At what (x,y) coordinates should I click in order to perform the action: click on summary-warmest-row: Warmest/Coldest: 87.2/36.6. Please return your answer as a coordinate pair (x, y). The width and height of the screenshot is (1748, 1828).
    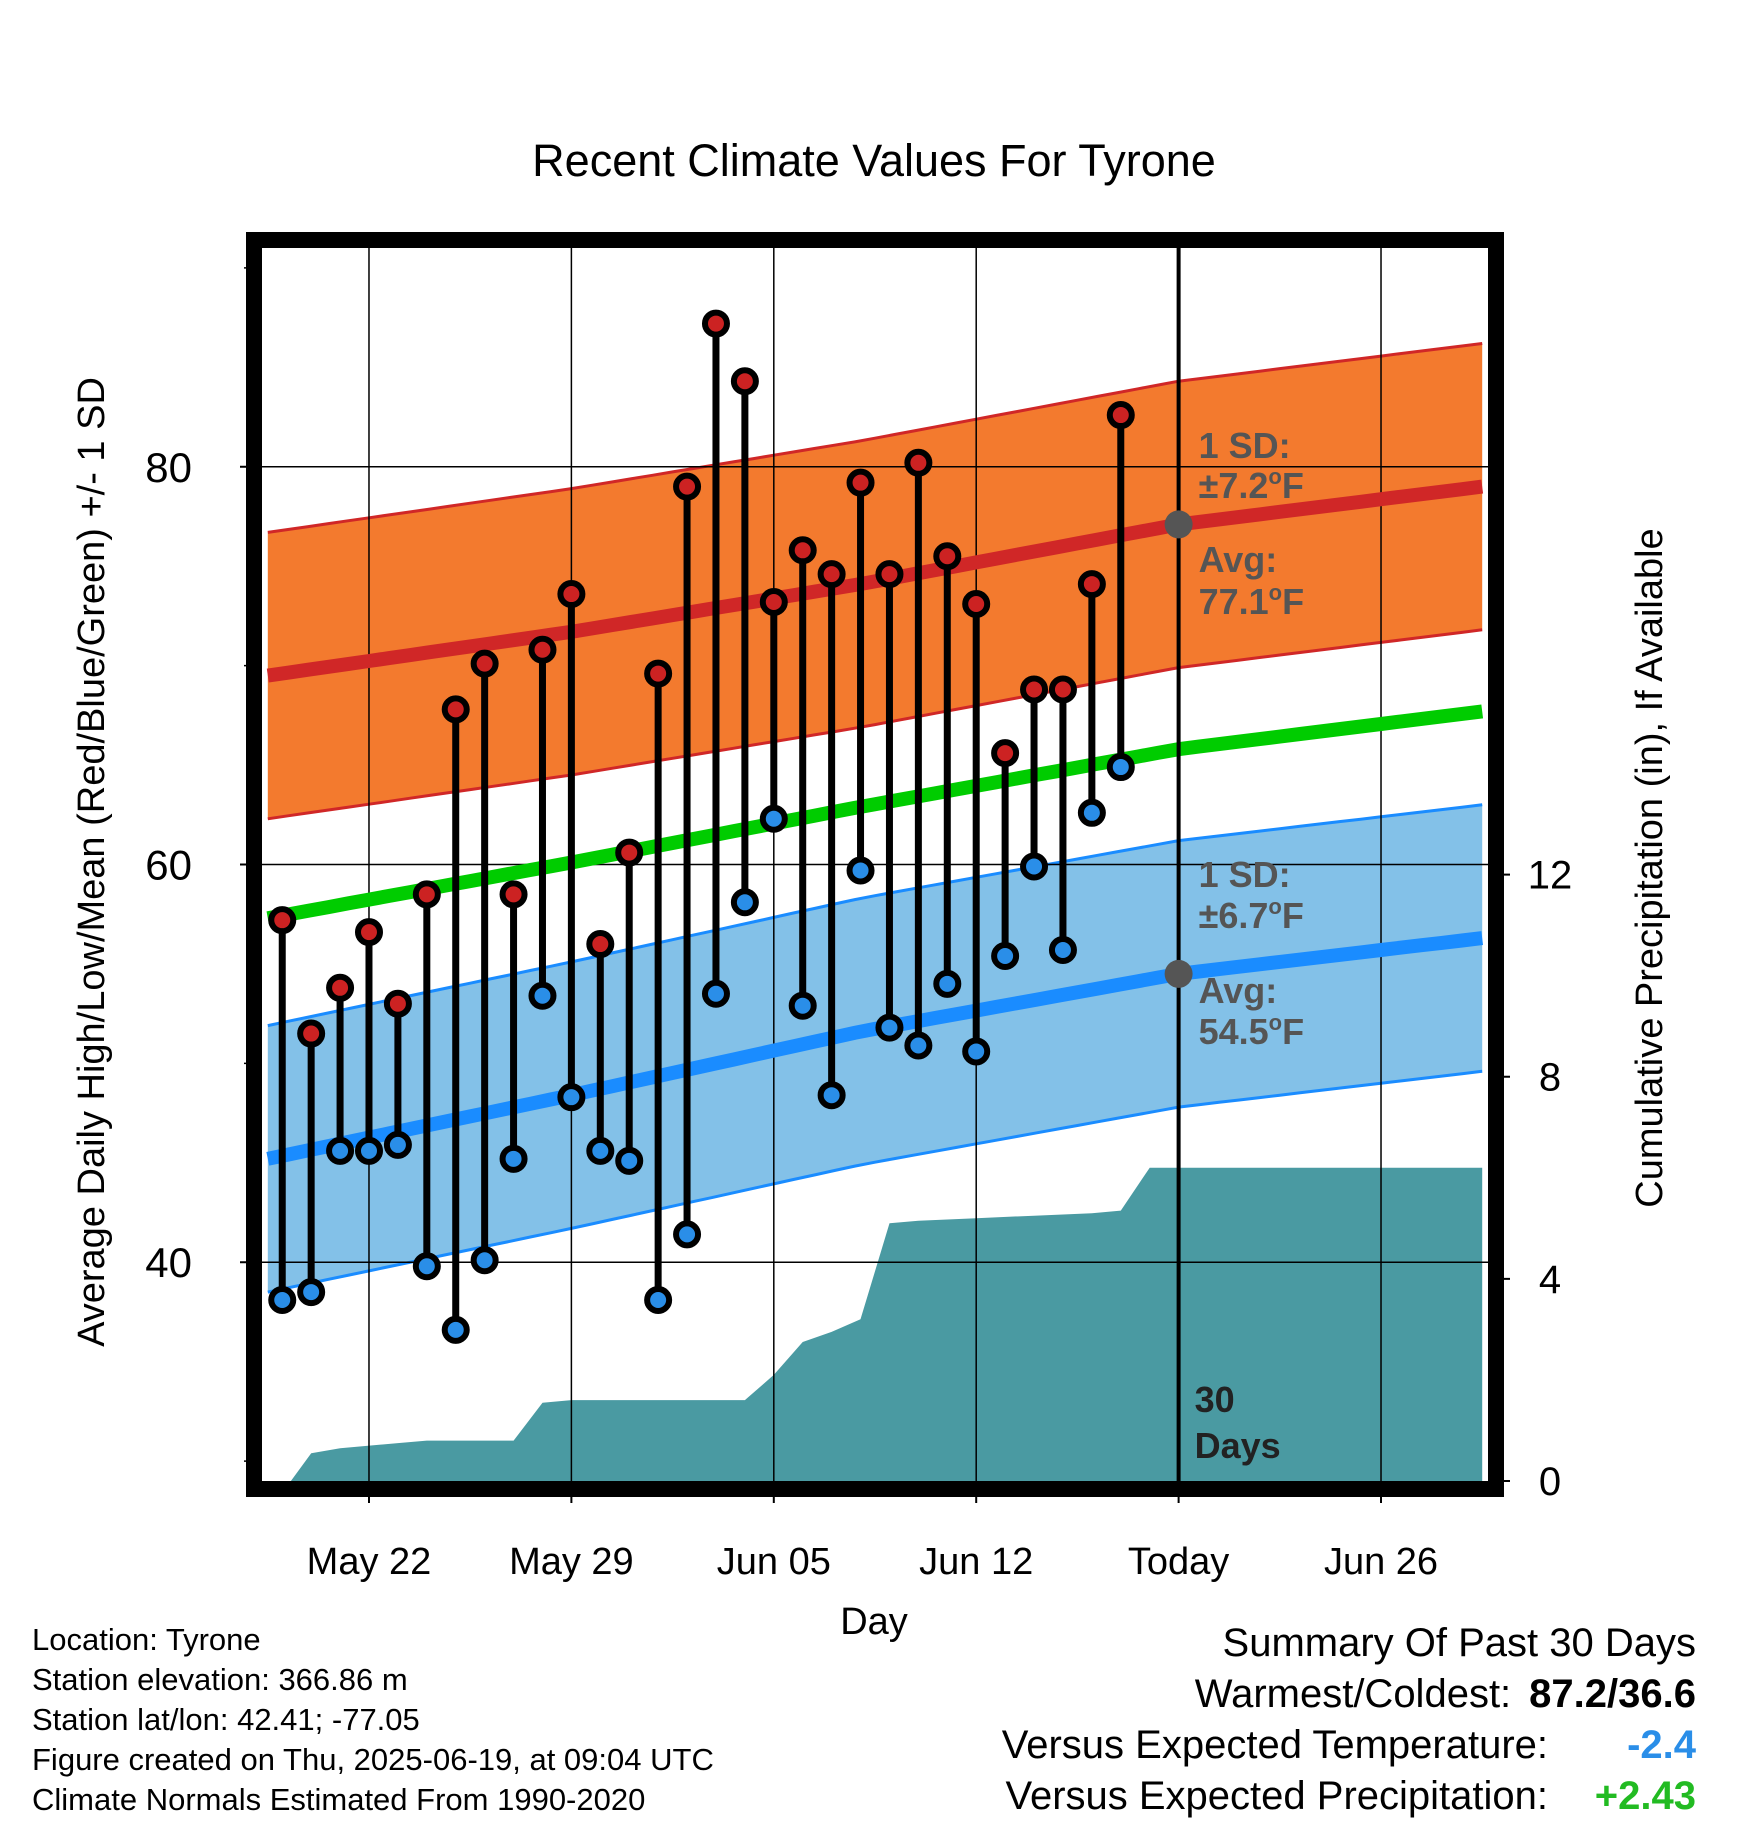
    Looking at the image, I should click on (1349, 1694).